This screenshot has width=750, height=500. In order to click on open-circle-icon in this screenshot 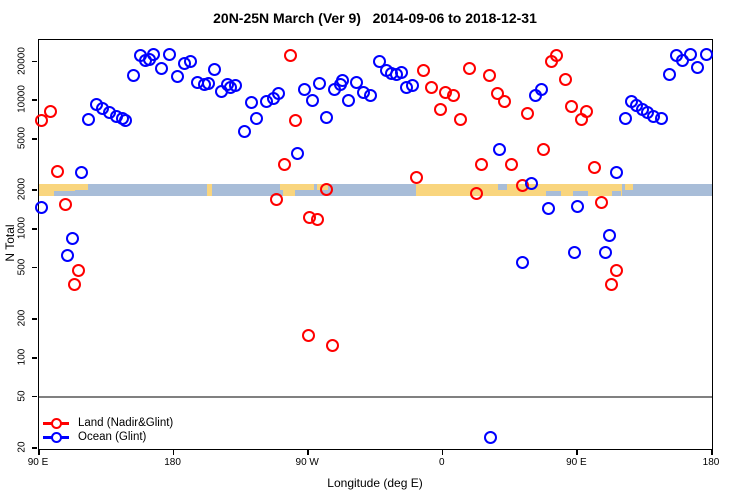, I will do `click(56, 423)`.